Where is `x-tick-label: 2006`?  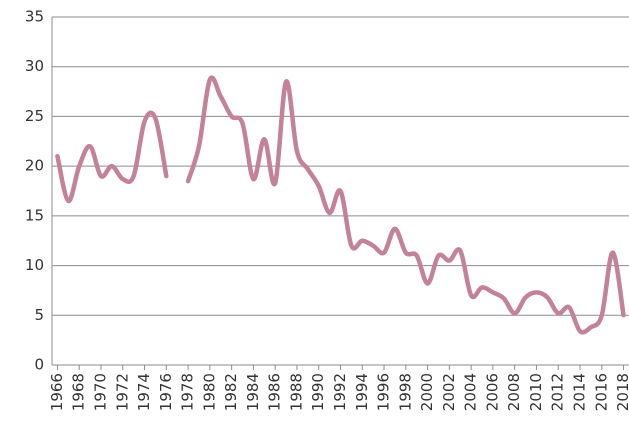 x-tick-label: 2006 is located at coordinates (492, 392).